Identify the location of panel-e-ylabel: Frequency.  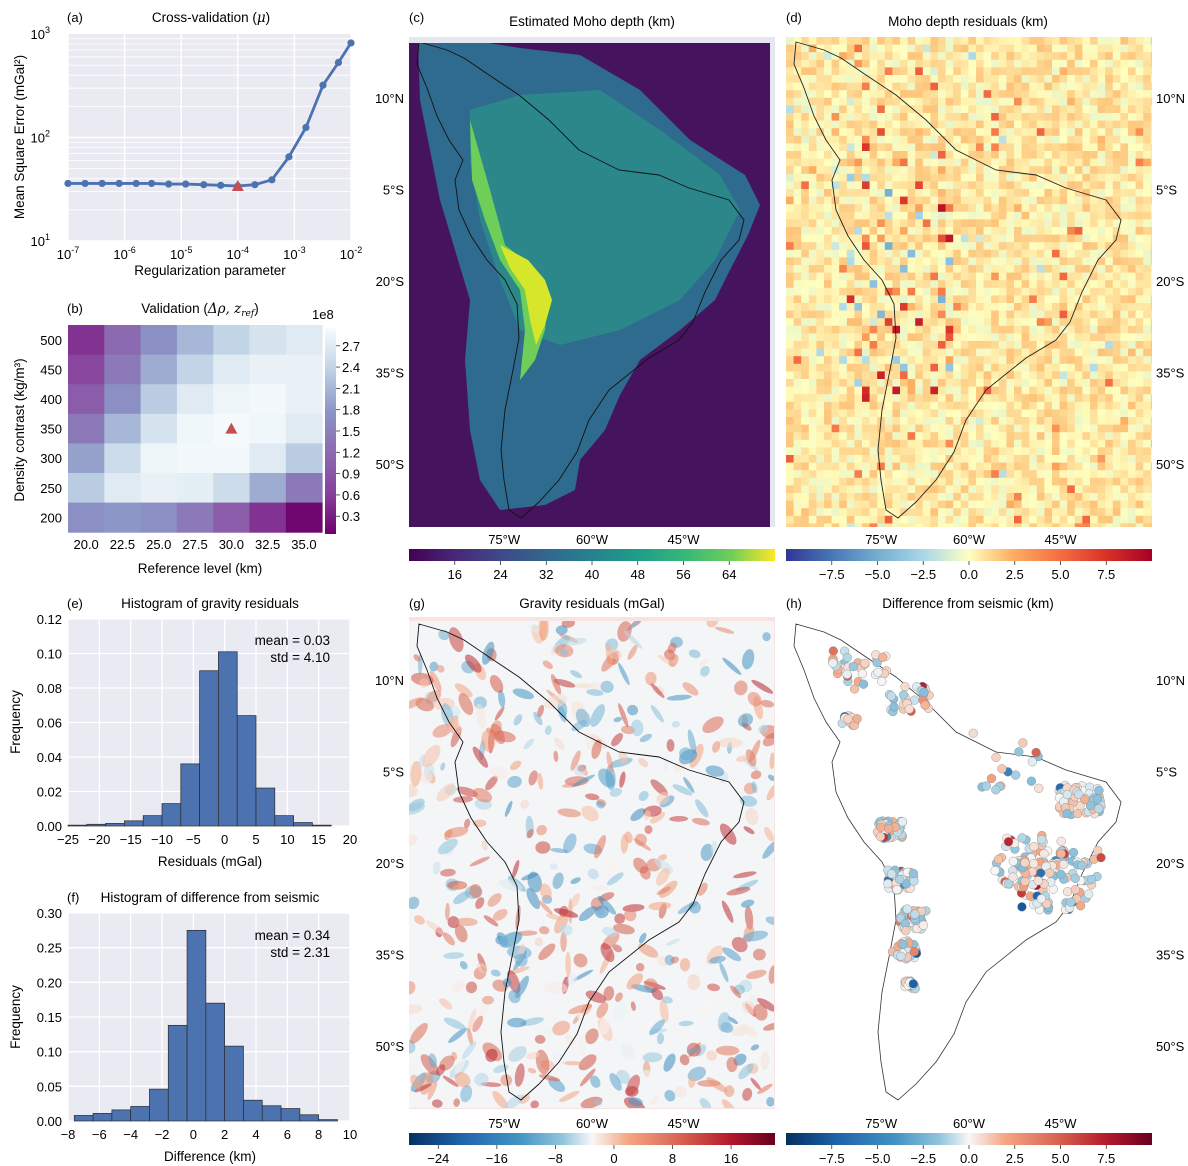
(15, 722).